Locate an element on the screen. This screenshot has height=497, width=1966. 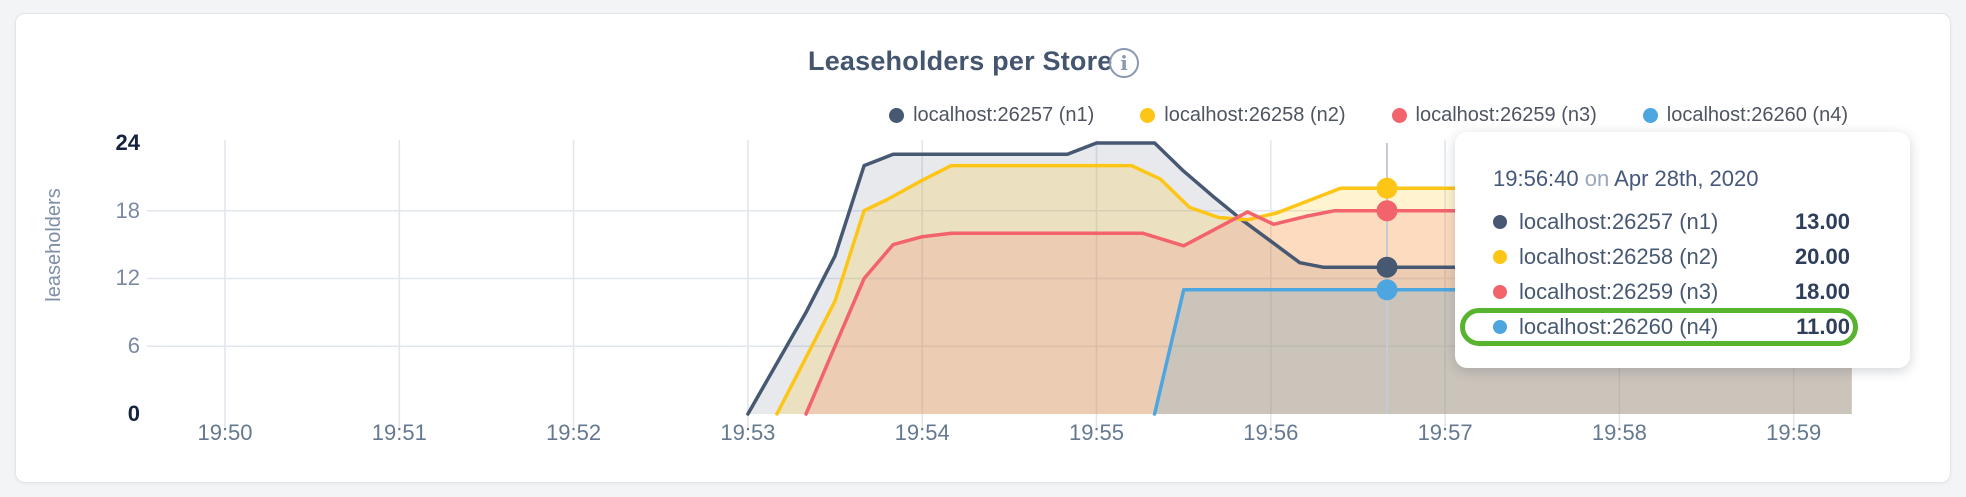
x-tick-label: 19:59 is located at coordinates (1794, 432).